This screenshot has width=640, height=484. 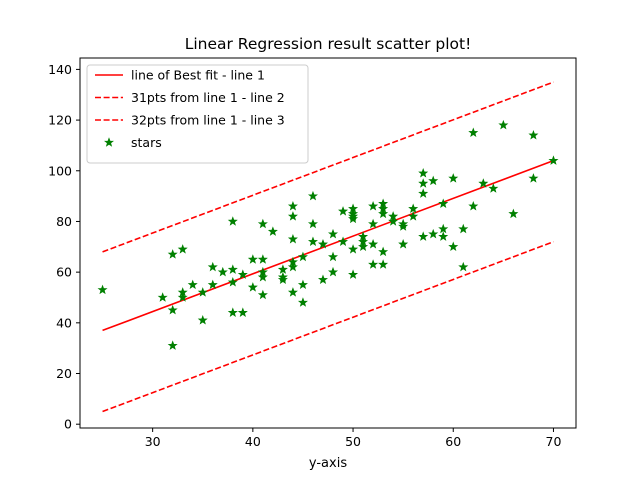 What do you see at coordinates (198, 75) in the screenshot?
I see `legend-label: line of Best fit - line 1` at bounding box center [198, 75].